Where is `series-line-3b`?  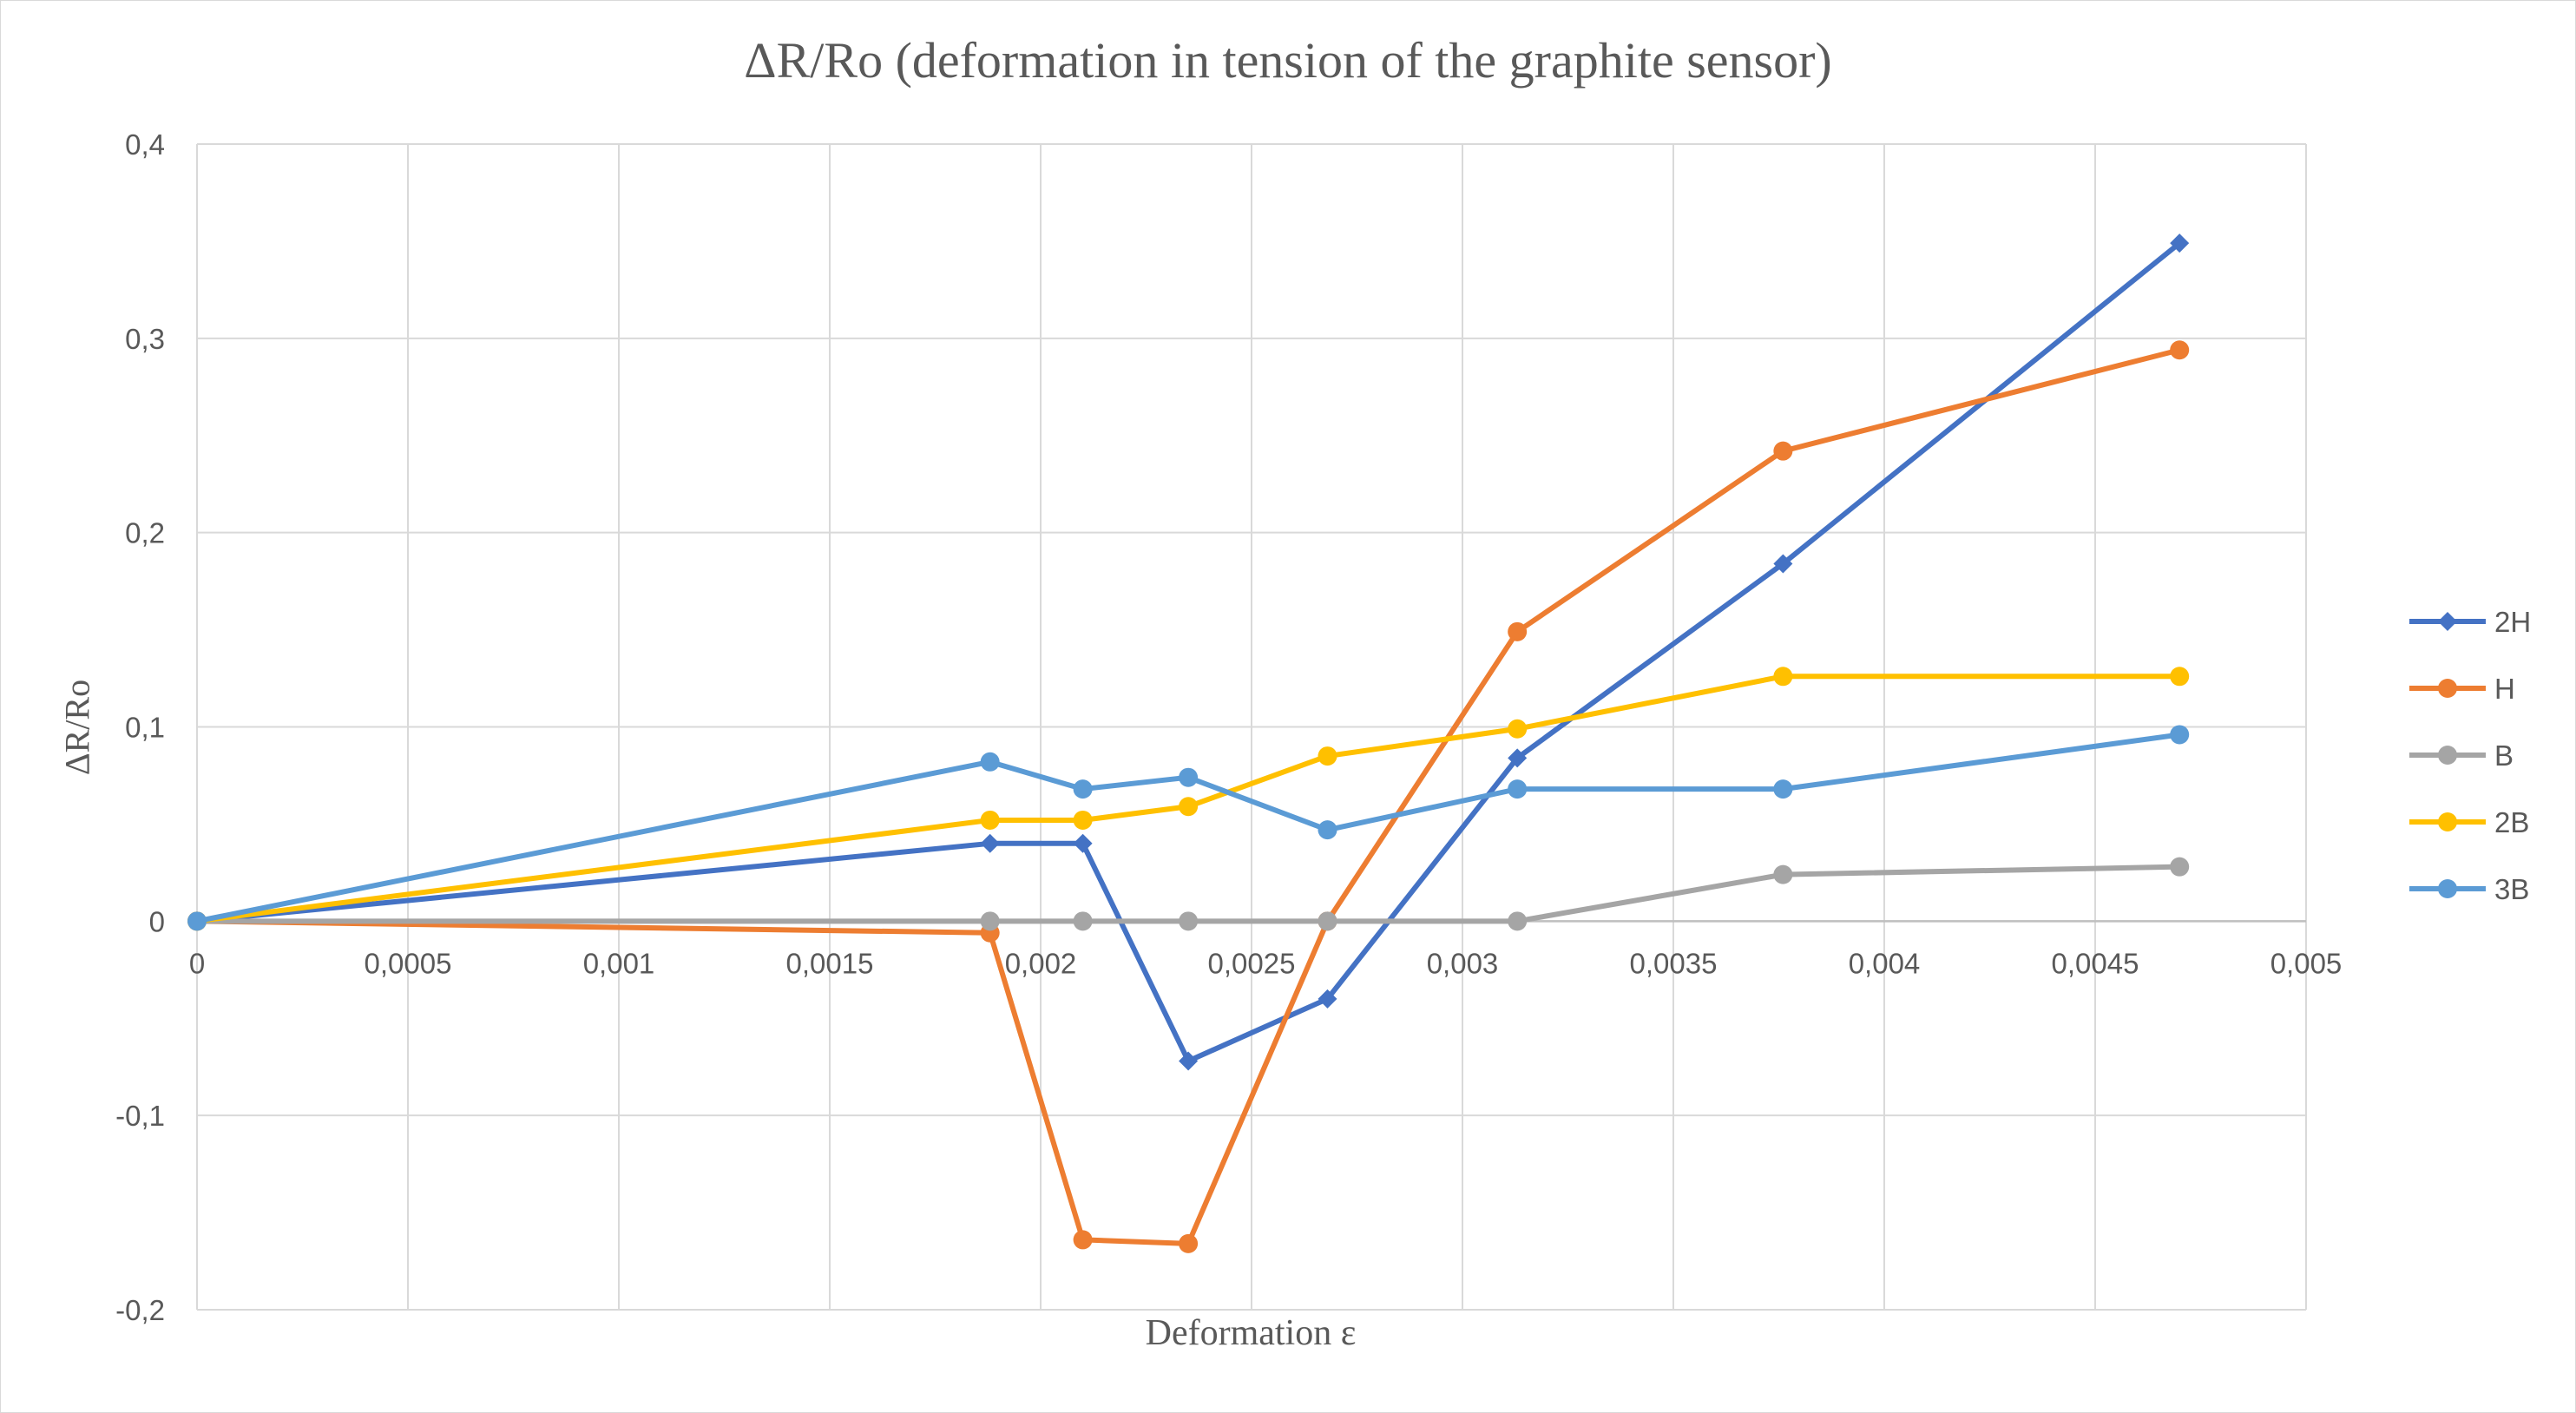
series-line-3b is located at coordinates (1188, 828).